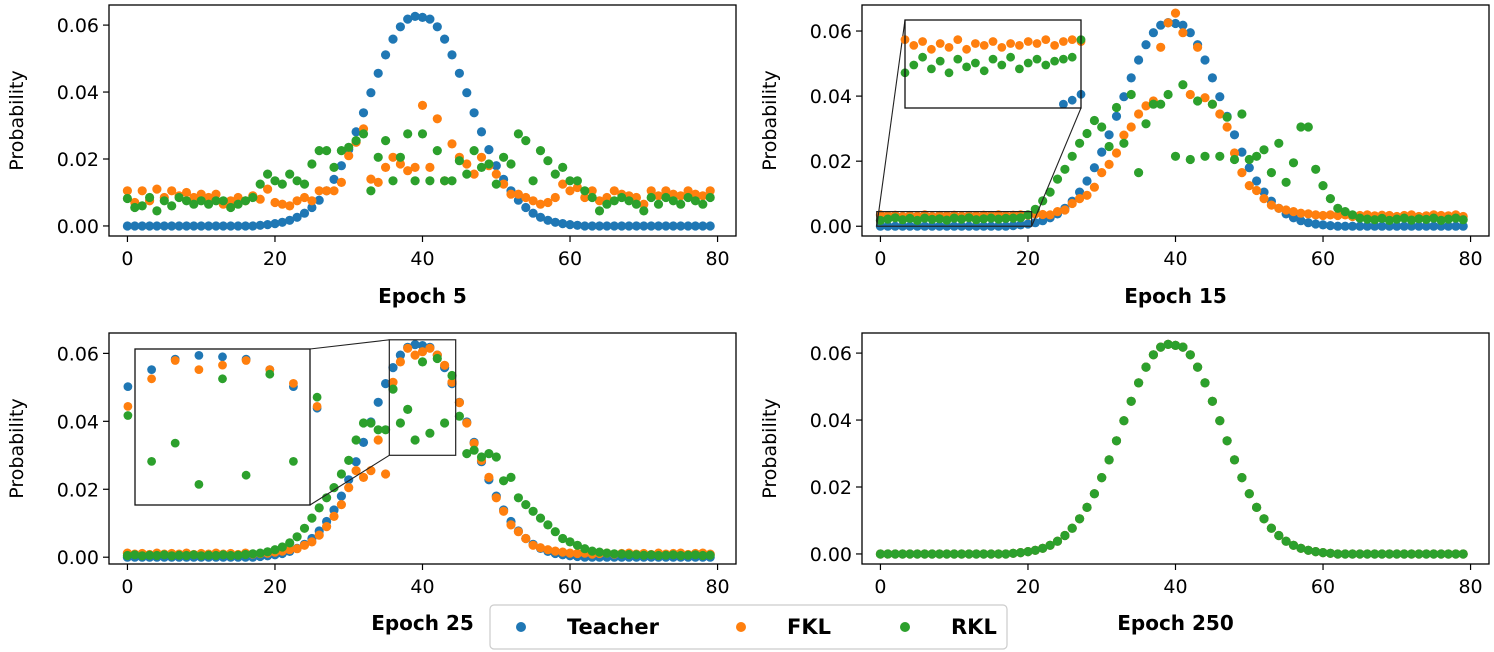 This screenshot has width=1494, height=652. I want to click on y-tick-label: 0.02, so click(78, 160).